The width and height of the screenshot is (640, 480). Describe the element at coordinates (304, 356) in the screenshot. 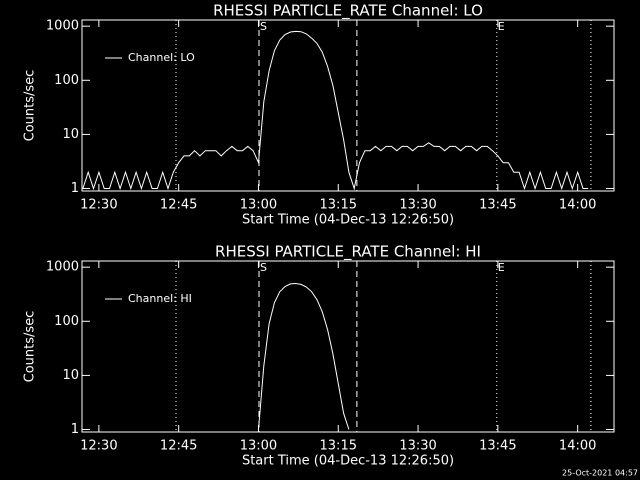

I see `series-line` at that location.